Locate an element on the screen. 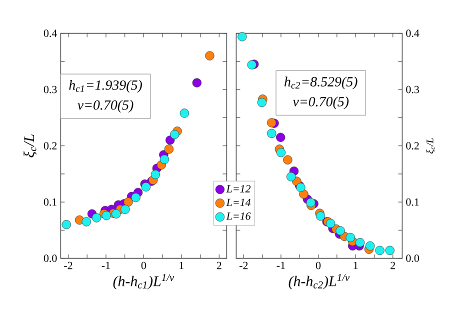 The width and height of the screenshot is (463, 323). legend-label: L=12 is located at coordinates (238, 188).